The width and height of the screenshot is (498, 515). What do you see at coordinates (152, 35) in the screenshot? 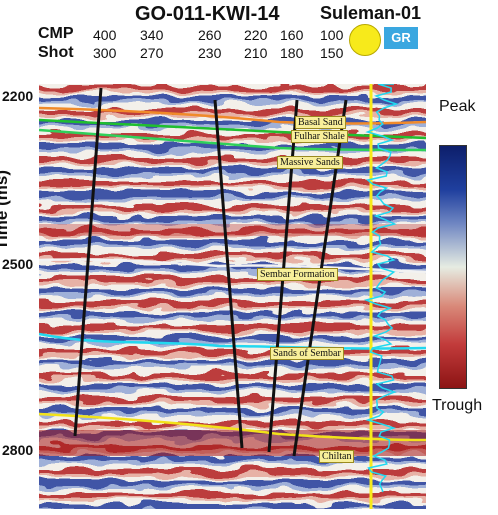
I see `cmp-value: 340` at bounding box center [152, 35].